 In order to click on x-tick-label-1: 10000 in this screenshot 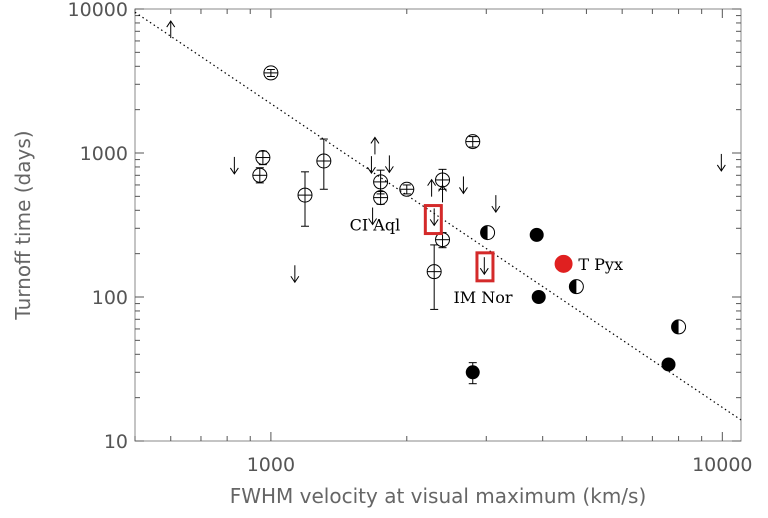, I will do `click(722, 465)`.